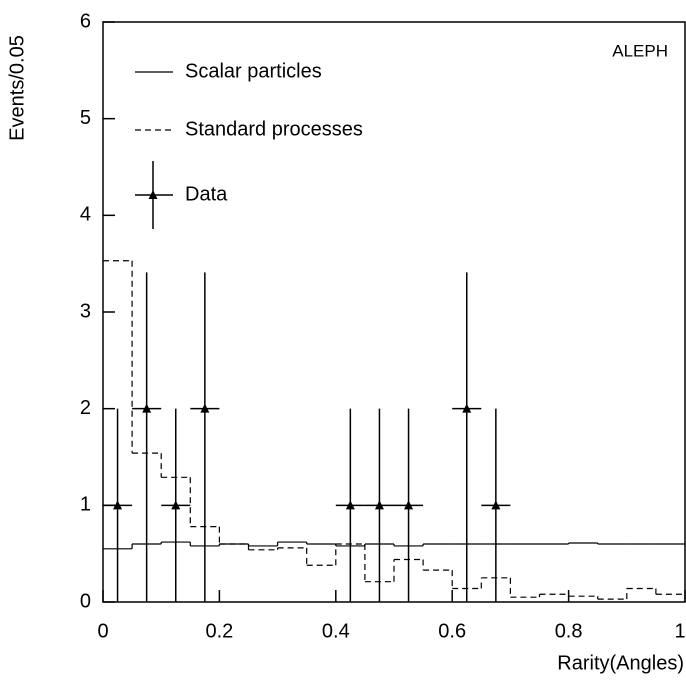  I want to click on x-tick-label: 0, so click(102, 631).